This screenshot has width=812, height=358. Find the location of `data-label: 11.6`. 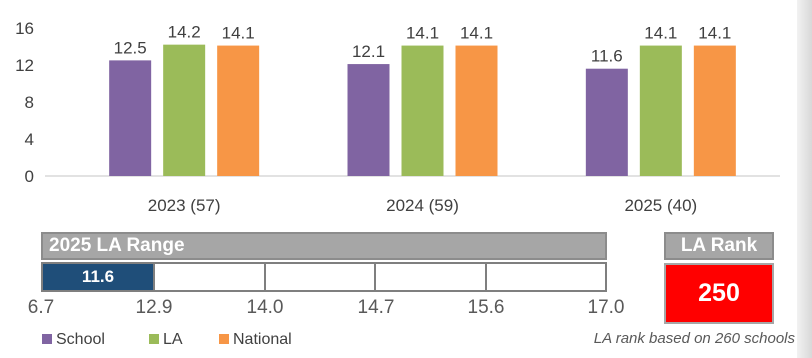

data-label: 11.6 is located at coordinates (607, 56).